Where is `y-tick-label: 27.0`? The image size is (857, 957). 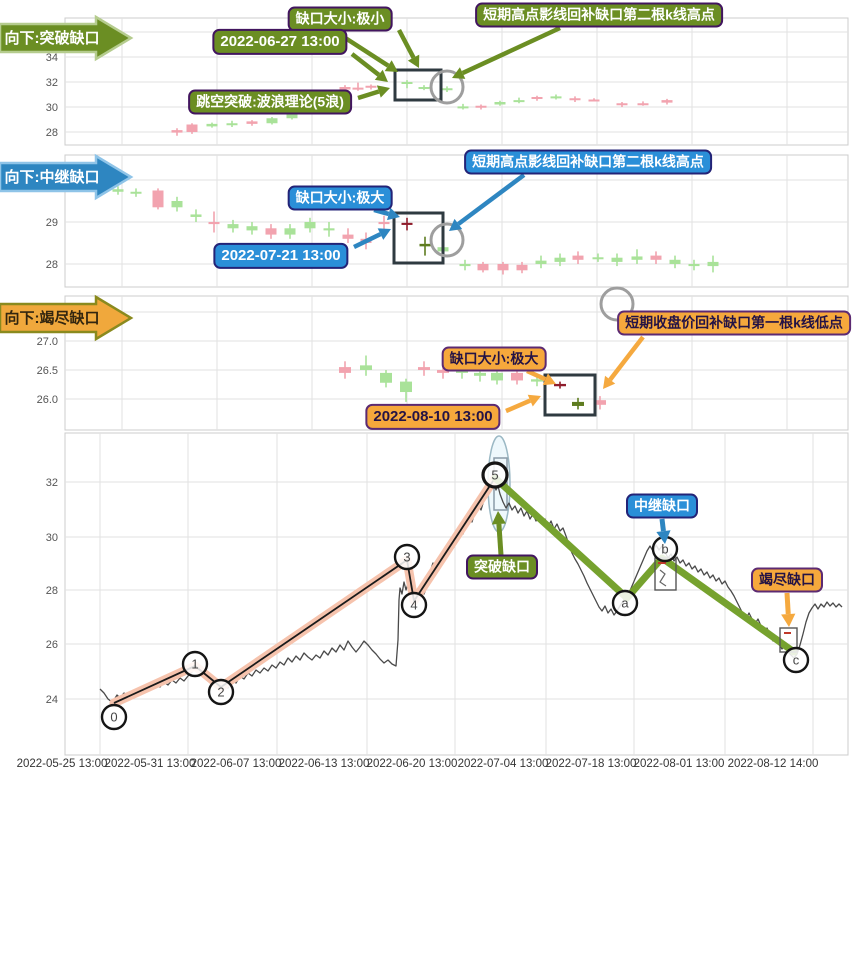
y-tick-label: 27.0 is located at coordinates (47, 342).